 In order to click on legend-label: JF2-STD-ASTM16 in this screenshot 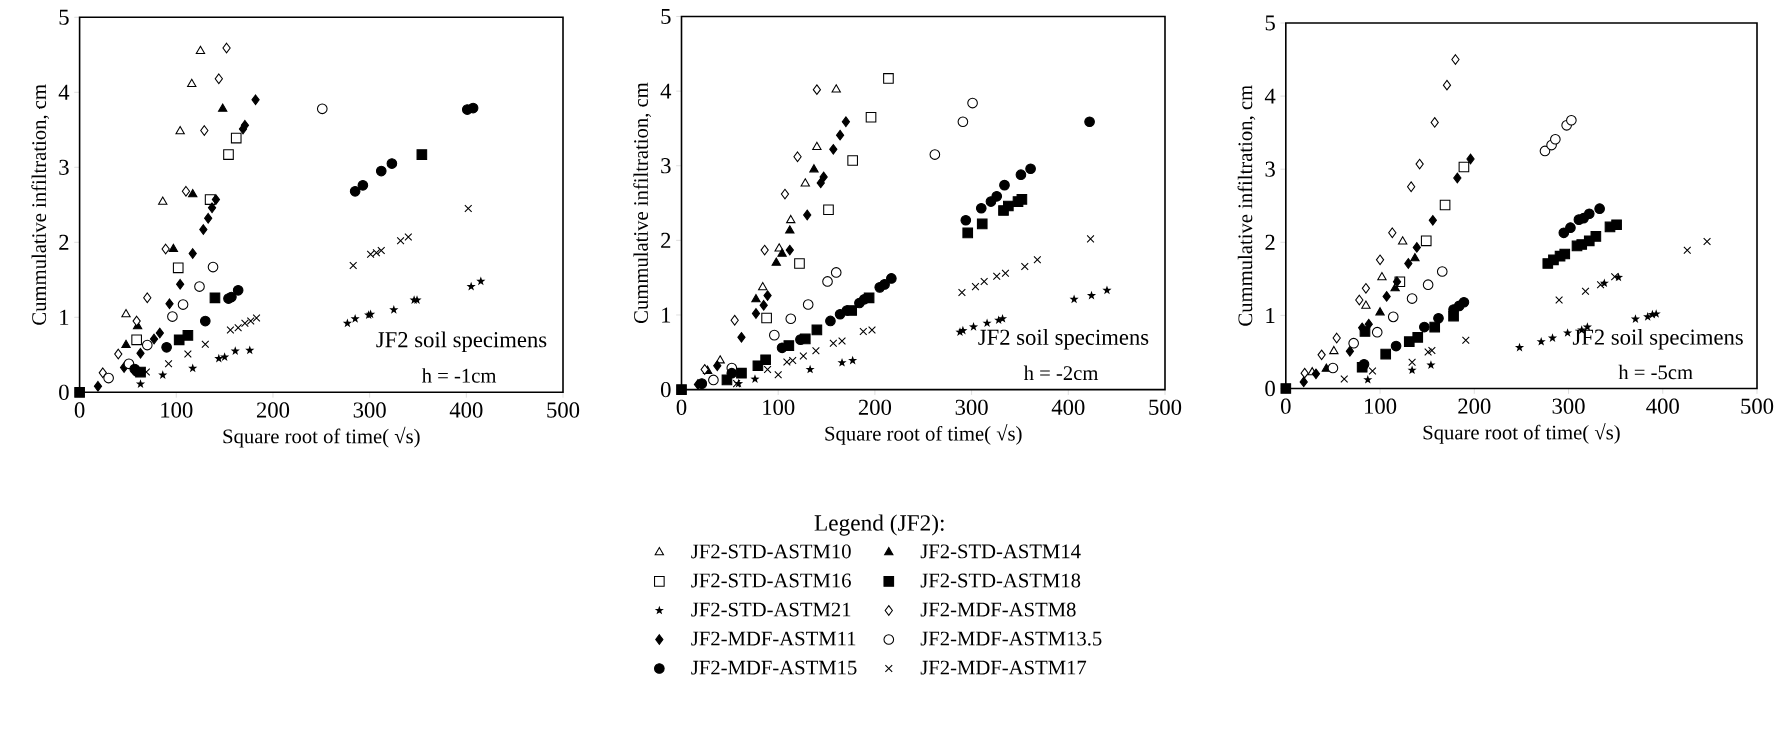, I will do `click(771, 580)`.